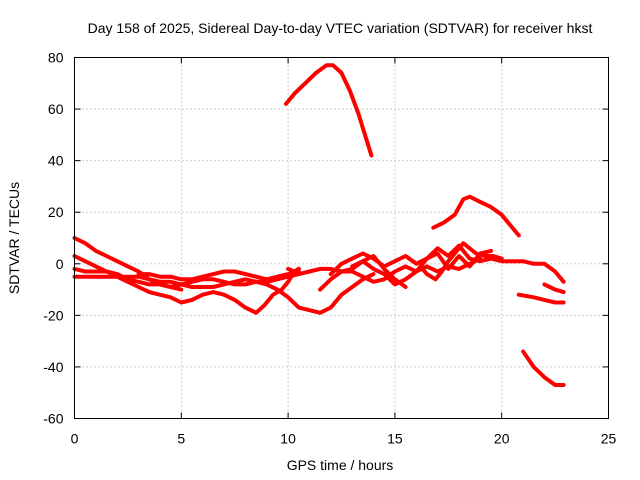 This screenshot has height=480, width=640. Describe the element at coordinates (53, 367) in the screenshot. I see `y-tick-label: -40` at that location.